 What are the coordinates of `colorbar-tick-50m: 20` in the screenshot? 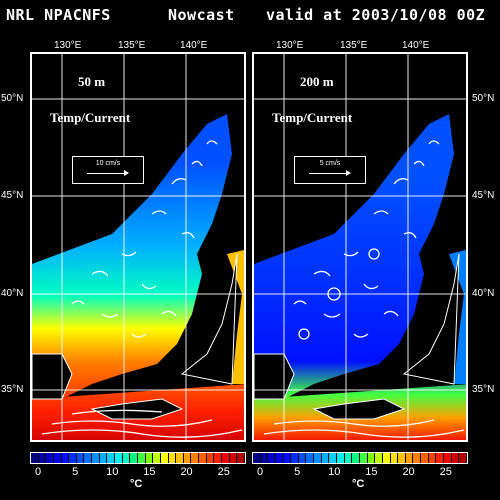 It's located at (186, 472).